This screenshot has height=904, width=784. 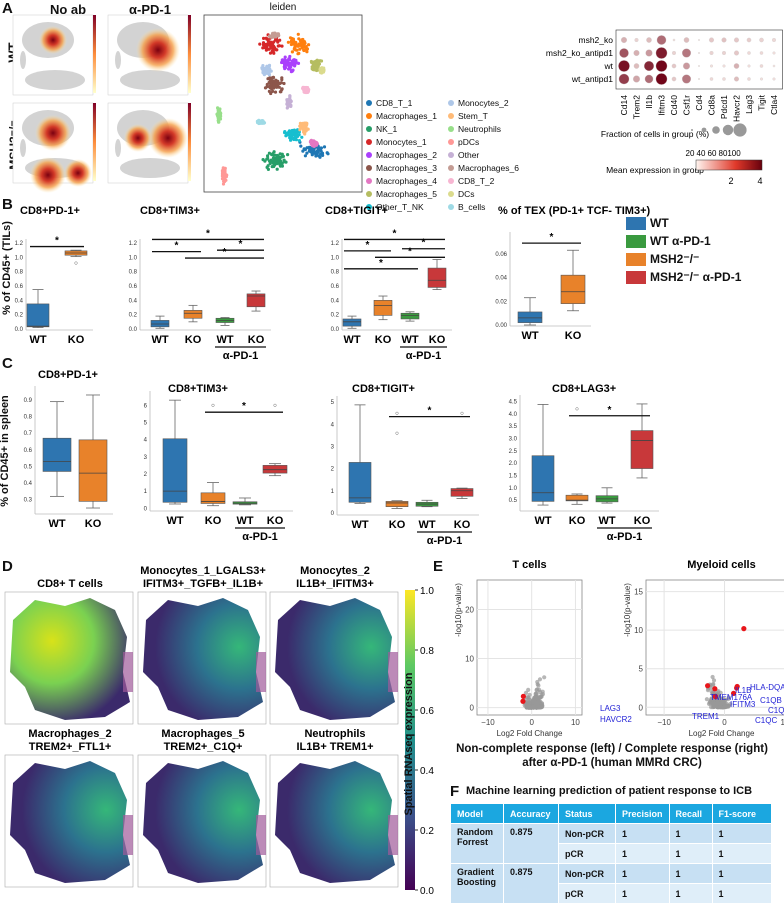 What do you see at coordinates (407, 193) in the screenshot?
I see `legend-item: Macrophages_5` at bounding box center [407, 193].